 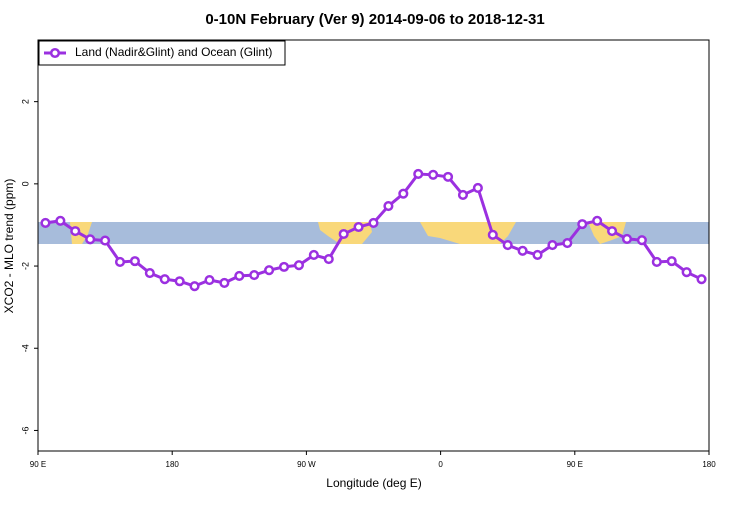 I want to click on legend-label: Land (Nadir&Glint) and Ocean (Glint), so click(x=173, y=52).